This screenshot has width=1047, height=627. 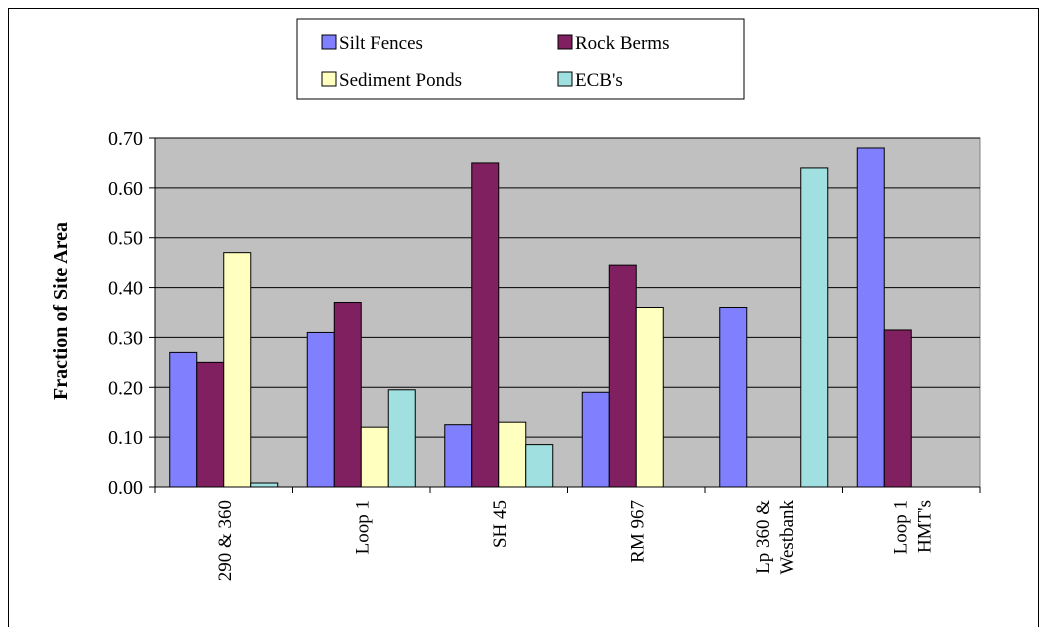 I want to click on legend-box, so click(x=520, y=59).